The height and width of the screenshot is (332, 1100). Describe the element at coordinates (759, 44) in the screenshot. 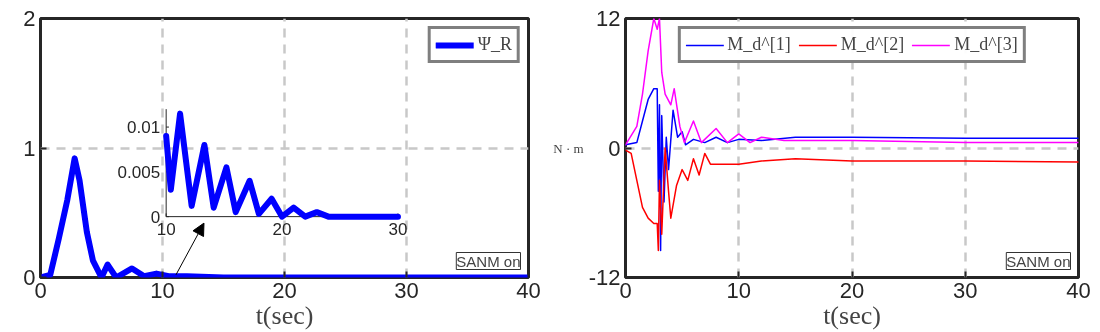

I see `legend-label: M_d^[1]` at that location.